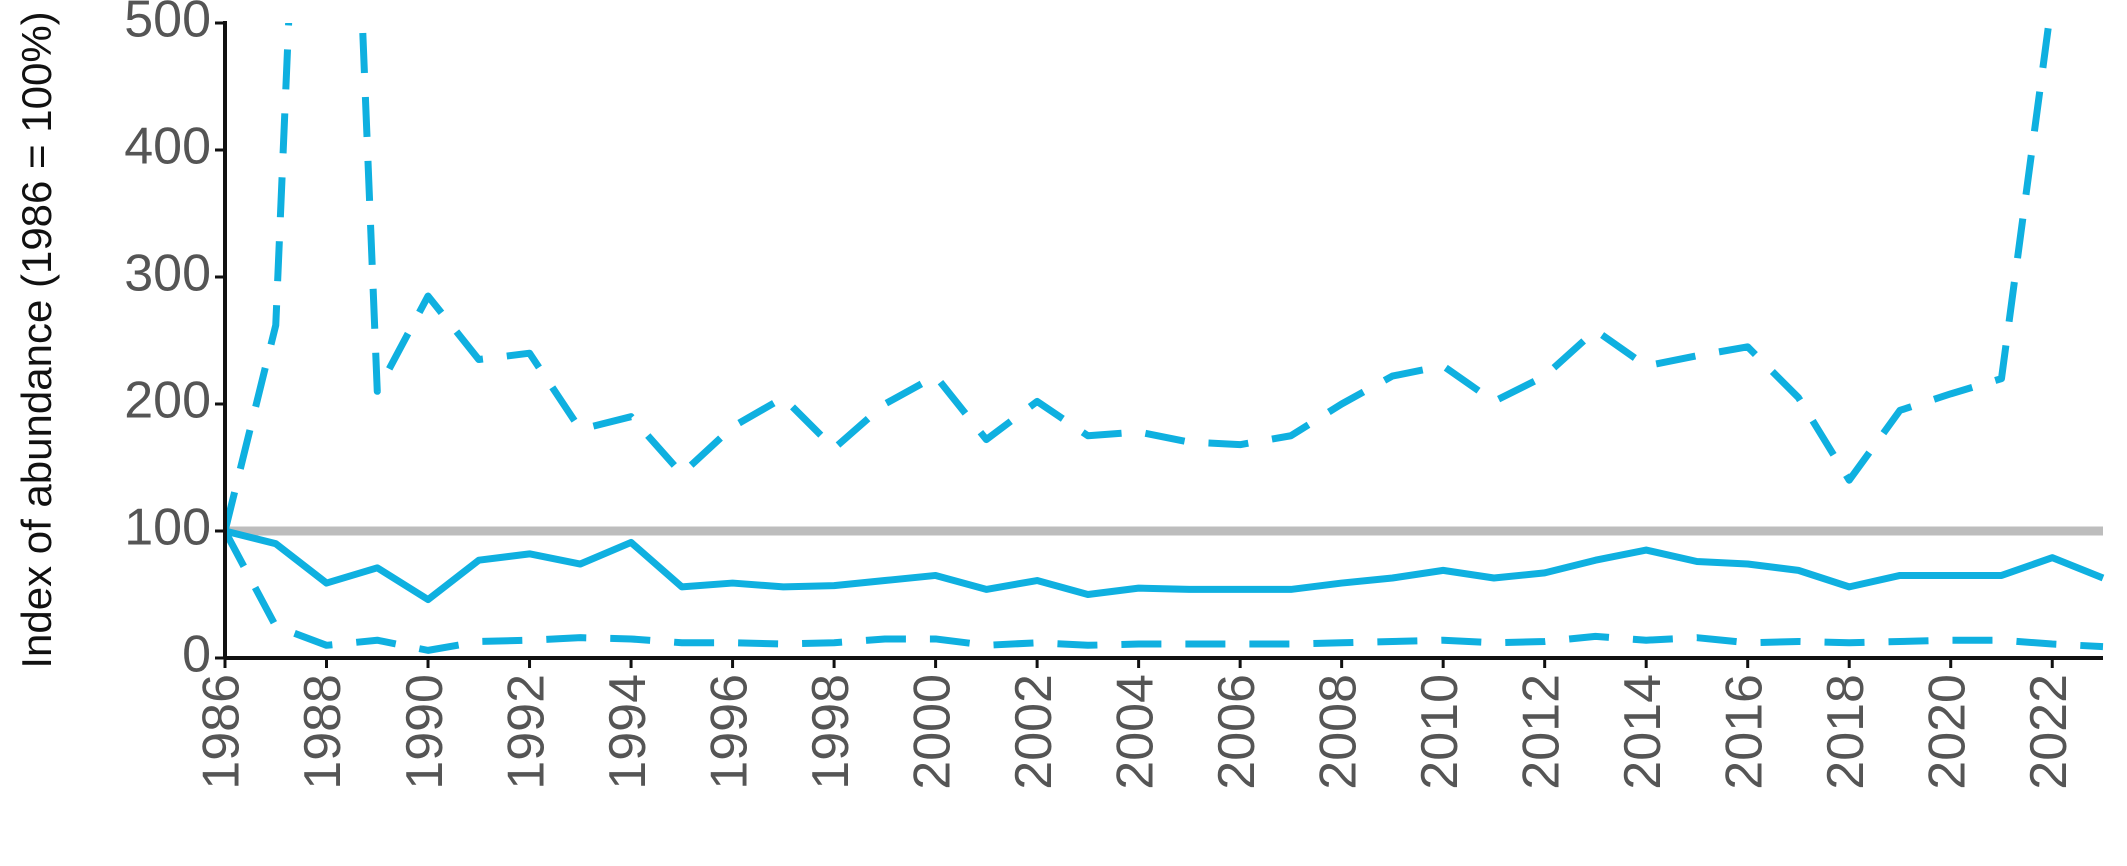 Image resolution: width=2127 pixels, height=866 pixels. I want to click on y-tick-label: 300, so click(167, 274).